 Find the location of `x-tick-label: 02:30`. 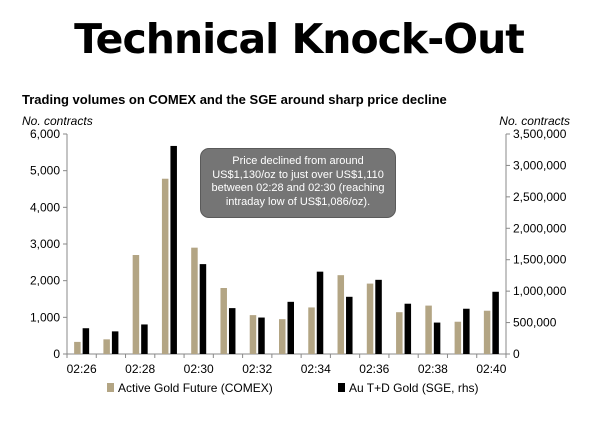

x-tick-label: 02:30 is located at coordinates (199, 369).